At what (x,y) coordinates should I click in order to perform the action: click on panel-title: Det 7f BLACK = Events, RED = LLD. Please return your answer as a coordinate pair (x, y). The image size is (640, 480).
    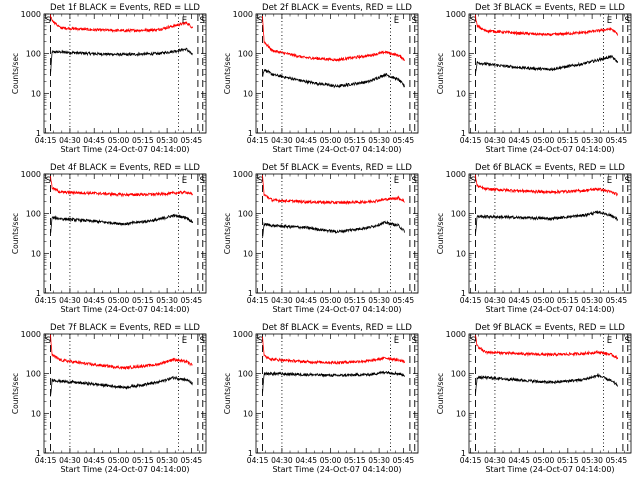
    Looking at the image, I should click on (125, 328).